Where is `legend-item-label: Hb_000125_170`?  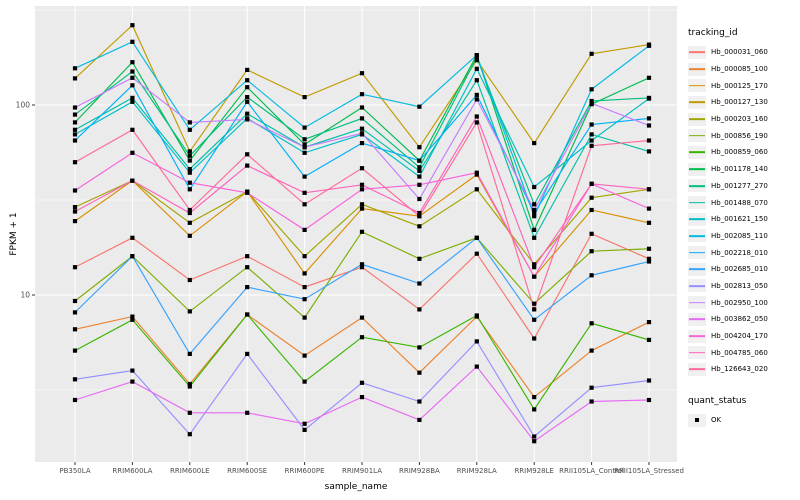
legend-item-label: Hb_000125_170 is located at coordinates (739, 85).